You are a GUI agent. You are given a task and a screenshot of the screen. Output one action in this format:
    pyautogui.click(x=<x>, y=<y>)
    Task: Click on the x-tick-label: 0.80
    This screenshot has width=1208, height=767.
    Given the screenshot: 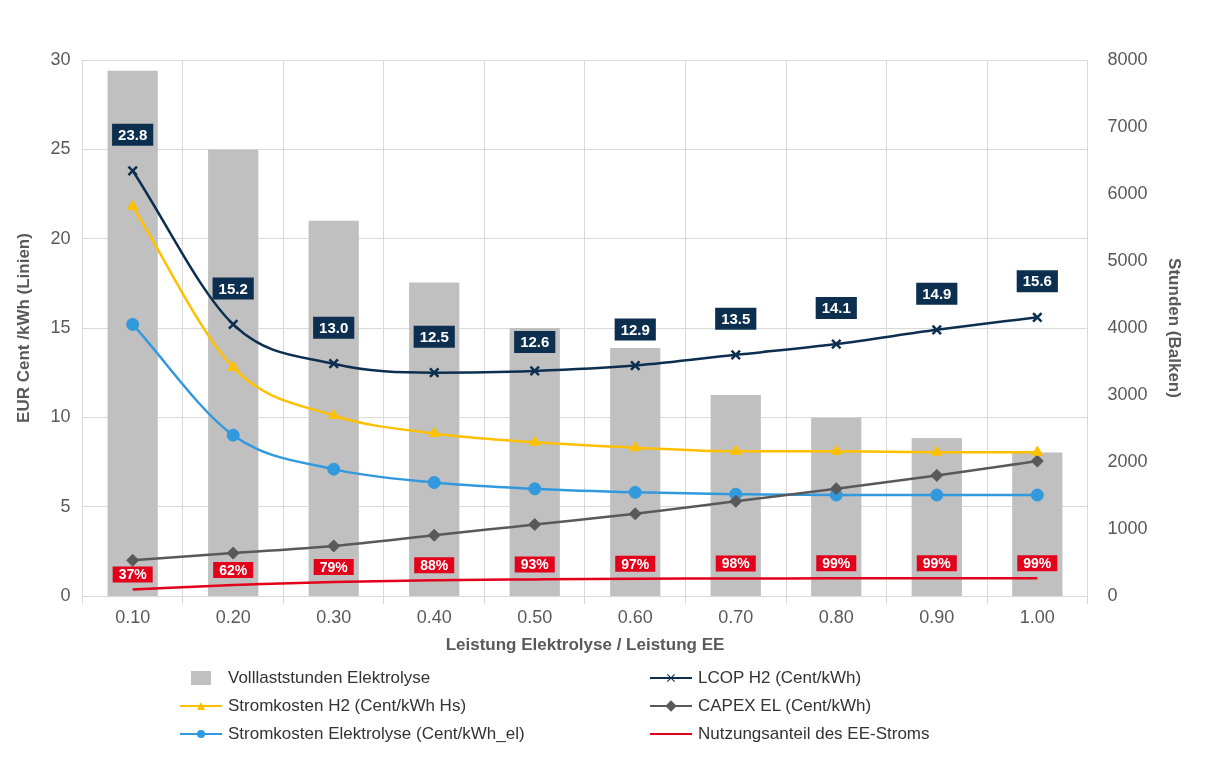 What is the action you would take?
    pyautogui.click(x=836, y=616)
    